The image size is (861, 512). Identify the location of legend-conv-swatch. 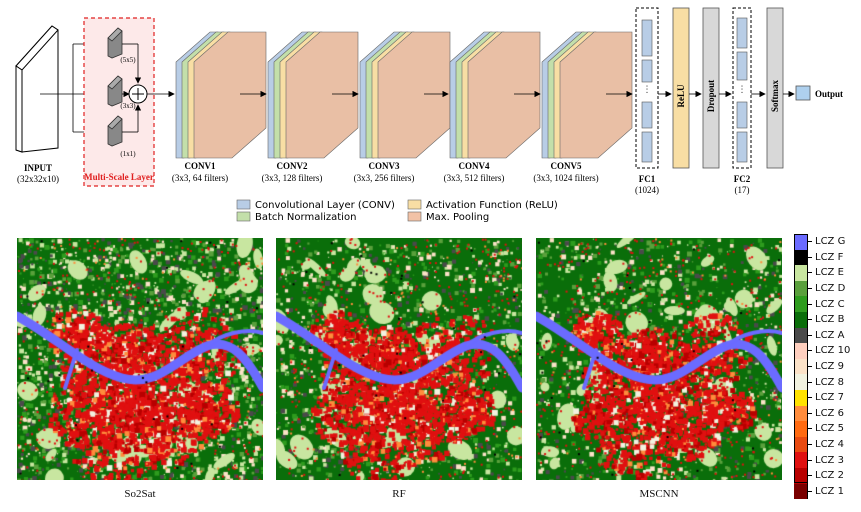
(243, 204).